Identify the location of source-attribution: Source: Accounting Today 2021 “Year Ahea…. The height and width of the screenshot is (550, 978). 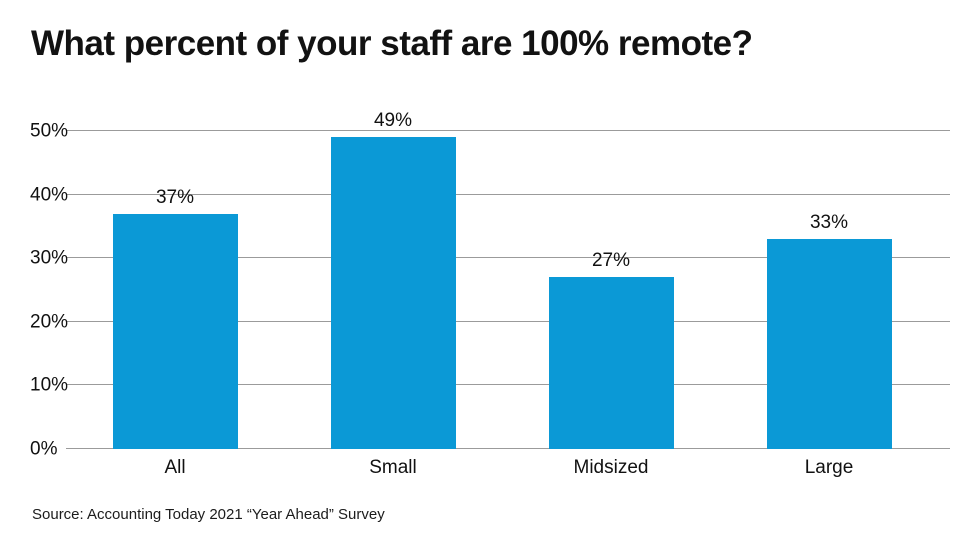
(208, 514).